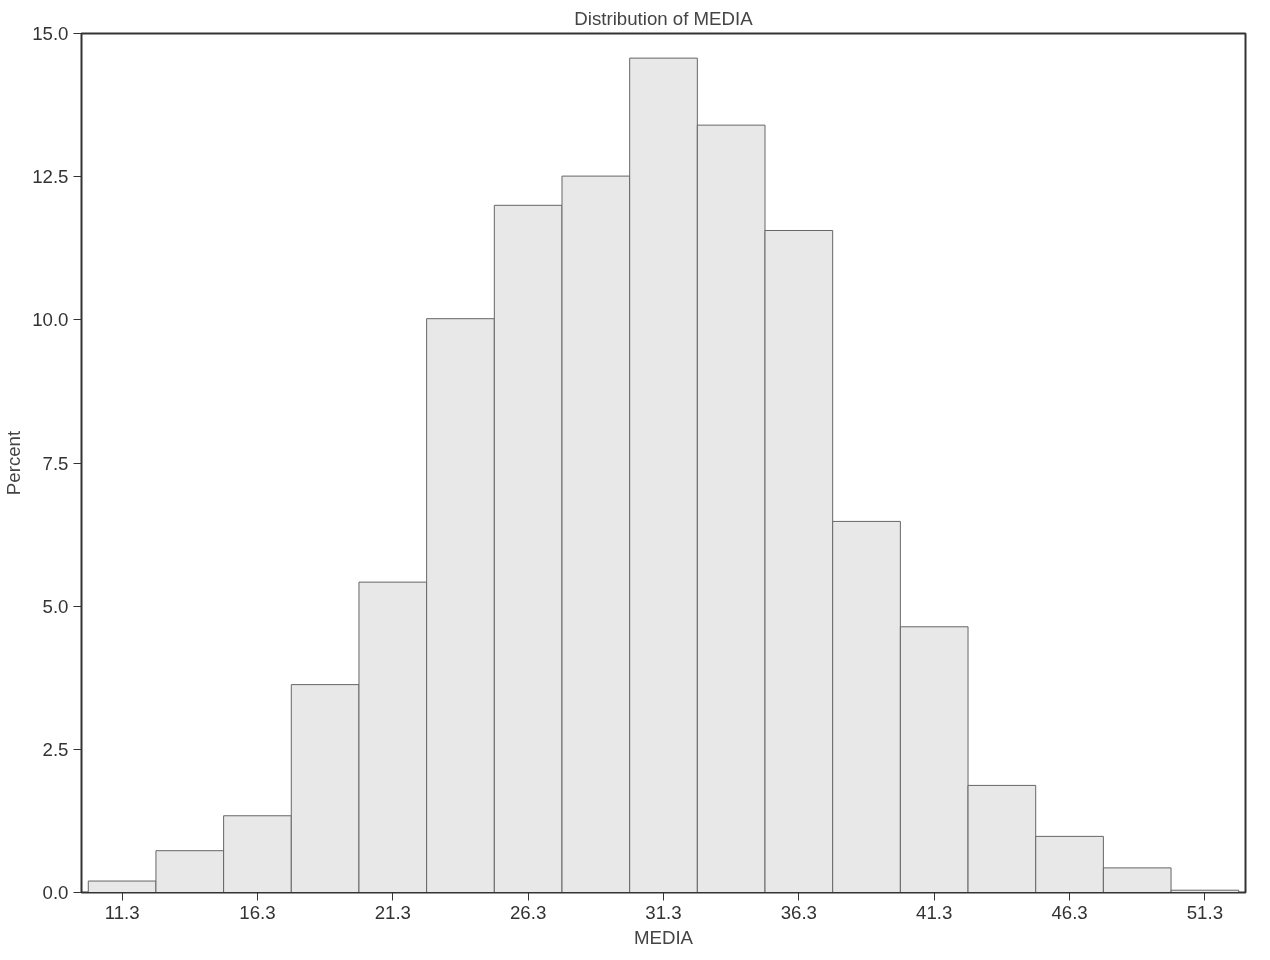  Describe the element at coordinates (663, 937) in the screenshot. I see `x-axis-title: MEDIA` at that location.